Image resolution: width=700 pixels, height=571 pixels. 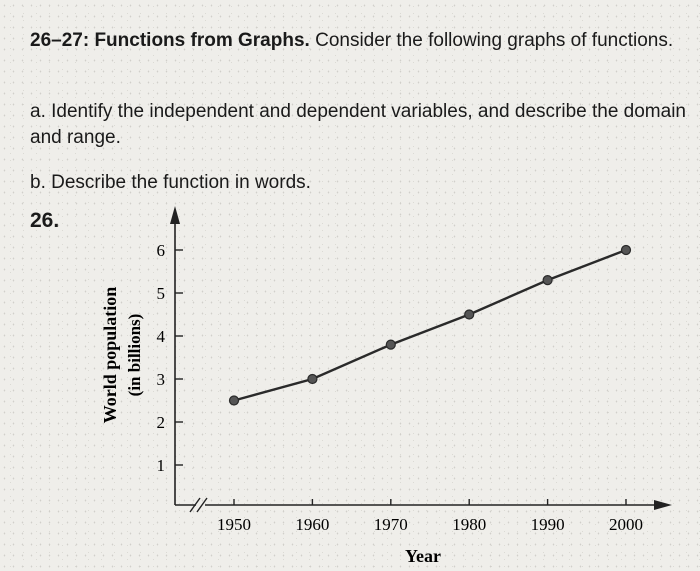 What do you see at coordinates (234, 524) in the screenshot?
I see `x-tick-label: 1950` at bounding box center [234, 524].